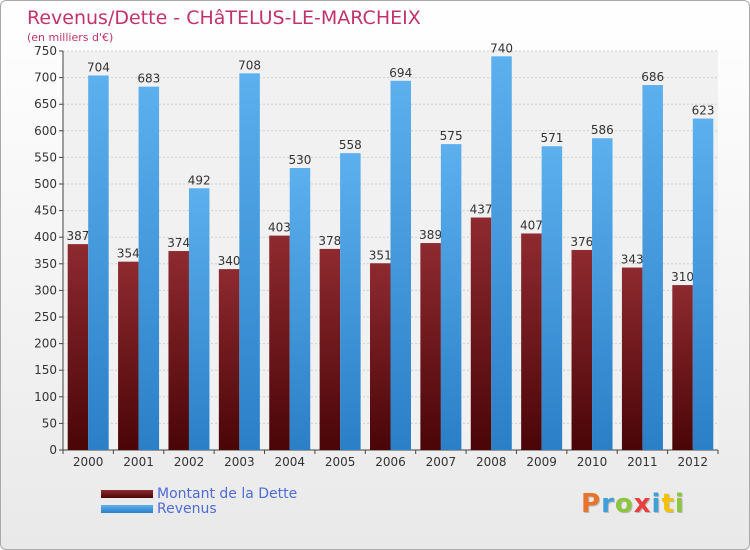  Describe the element at coordinates (45, 184) in the screenshot. I see `y-tick-label: 500` at that location.